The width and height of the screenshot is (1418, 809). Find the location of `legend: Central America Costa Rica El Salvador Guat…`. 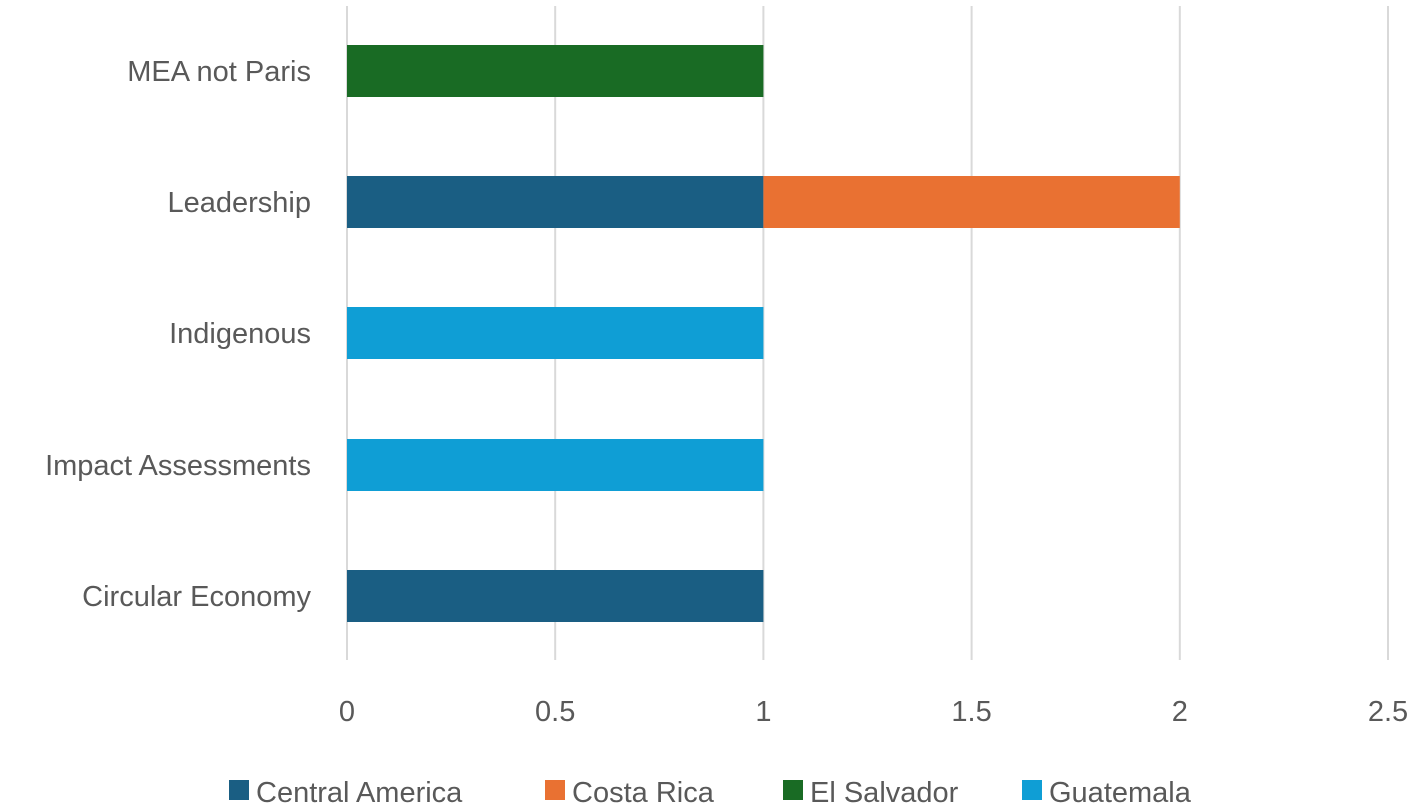

legend: Central America Costa Rica El Salvador Guat… is located at coordinates (710, 793).